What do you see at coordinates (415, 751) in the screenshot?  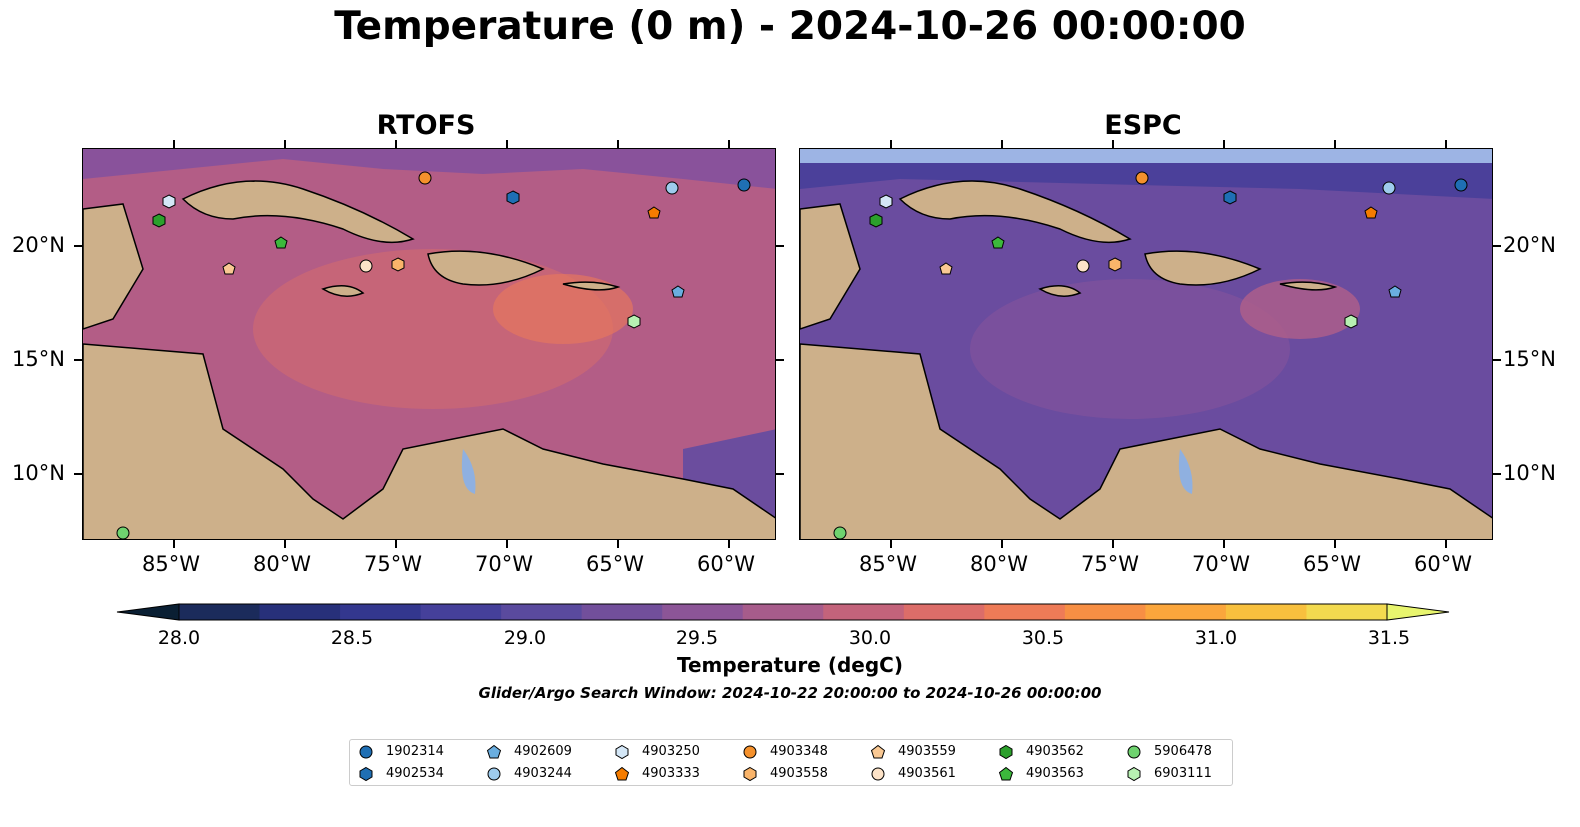 I see `legend-label: 1902314` at bounding box center [415, 751].